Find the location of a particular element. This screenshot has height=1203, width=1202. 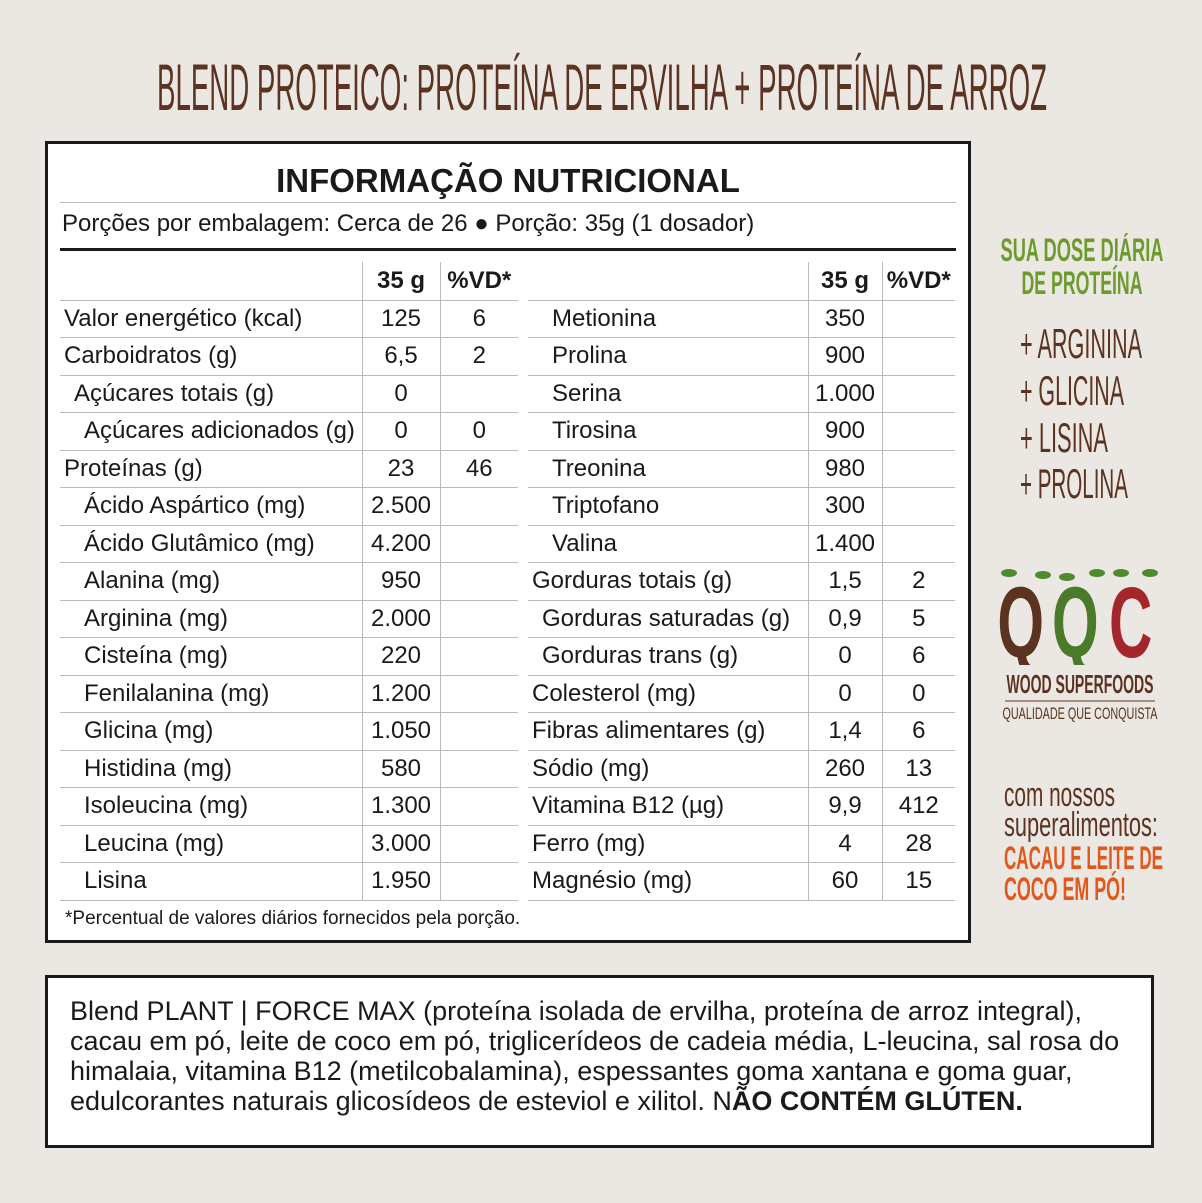

table-row: Valina 1.400 is located at coordinates (741, 544).